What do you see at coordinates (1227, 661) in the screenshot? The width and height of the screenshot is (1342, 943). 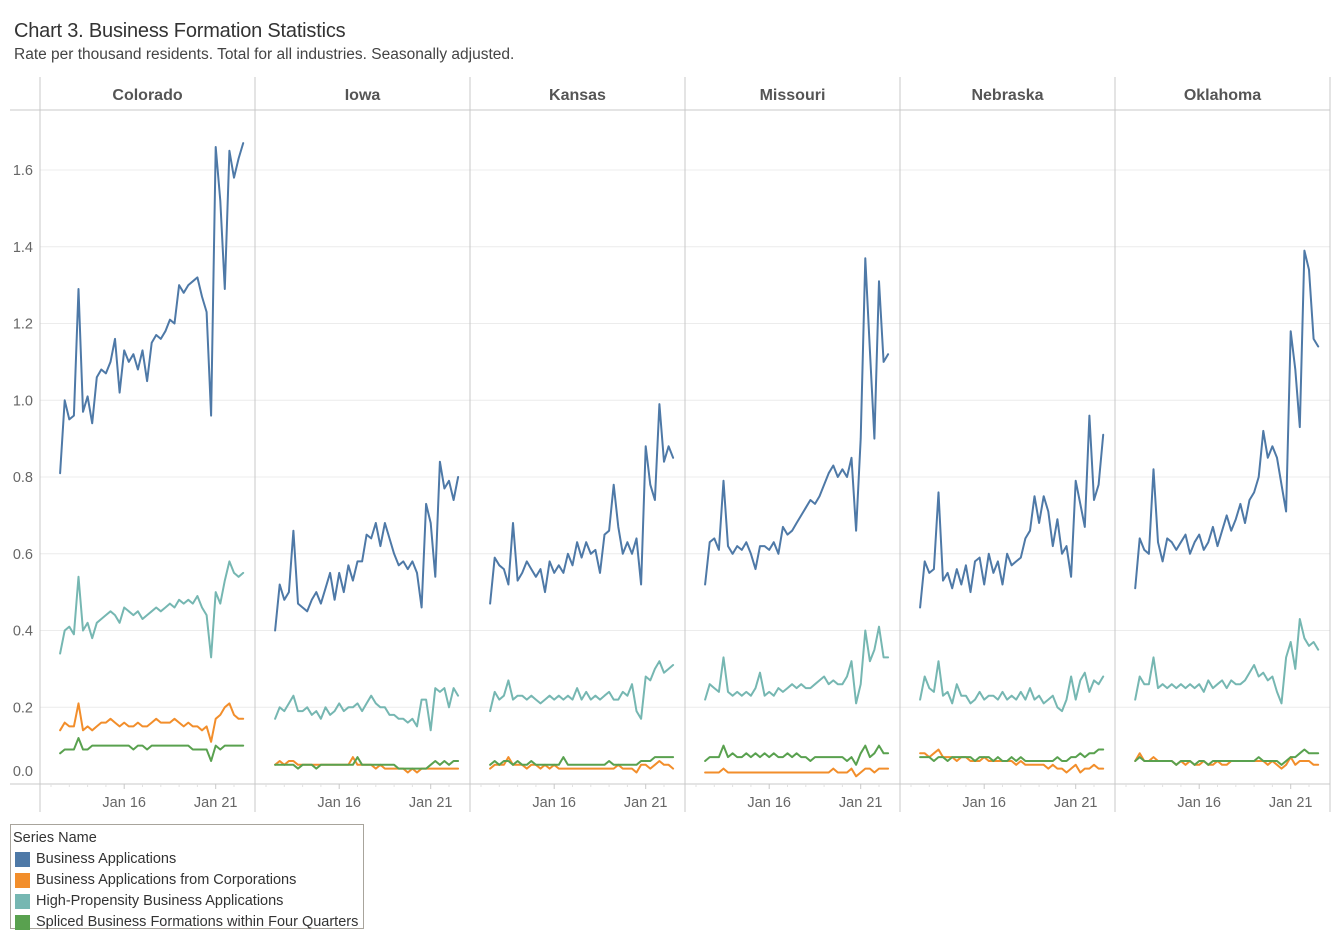 I see `series-line-oklahoma-high-propensity-business-applications` at bounding box center [1227, 661].